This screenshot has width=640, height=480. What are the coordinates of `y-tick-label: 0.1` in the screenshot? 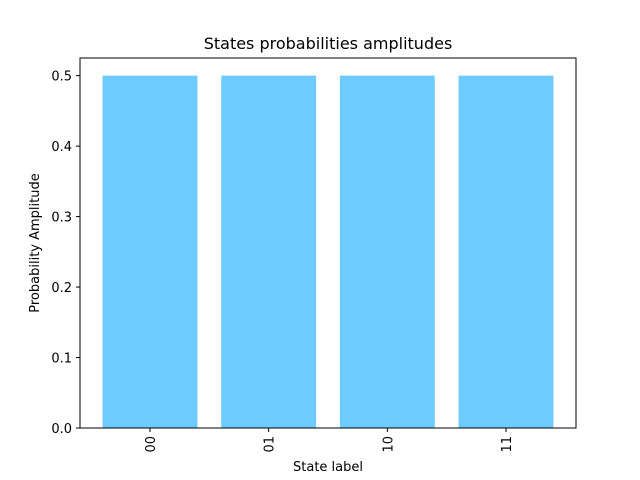 It's located at (61, 359).